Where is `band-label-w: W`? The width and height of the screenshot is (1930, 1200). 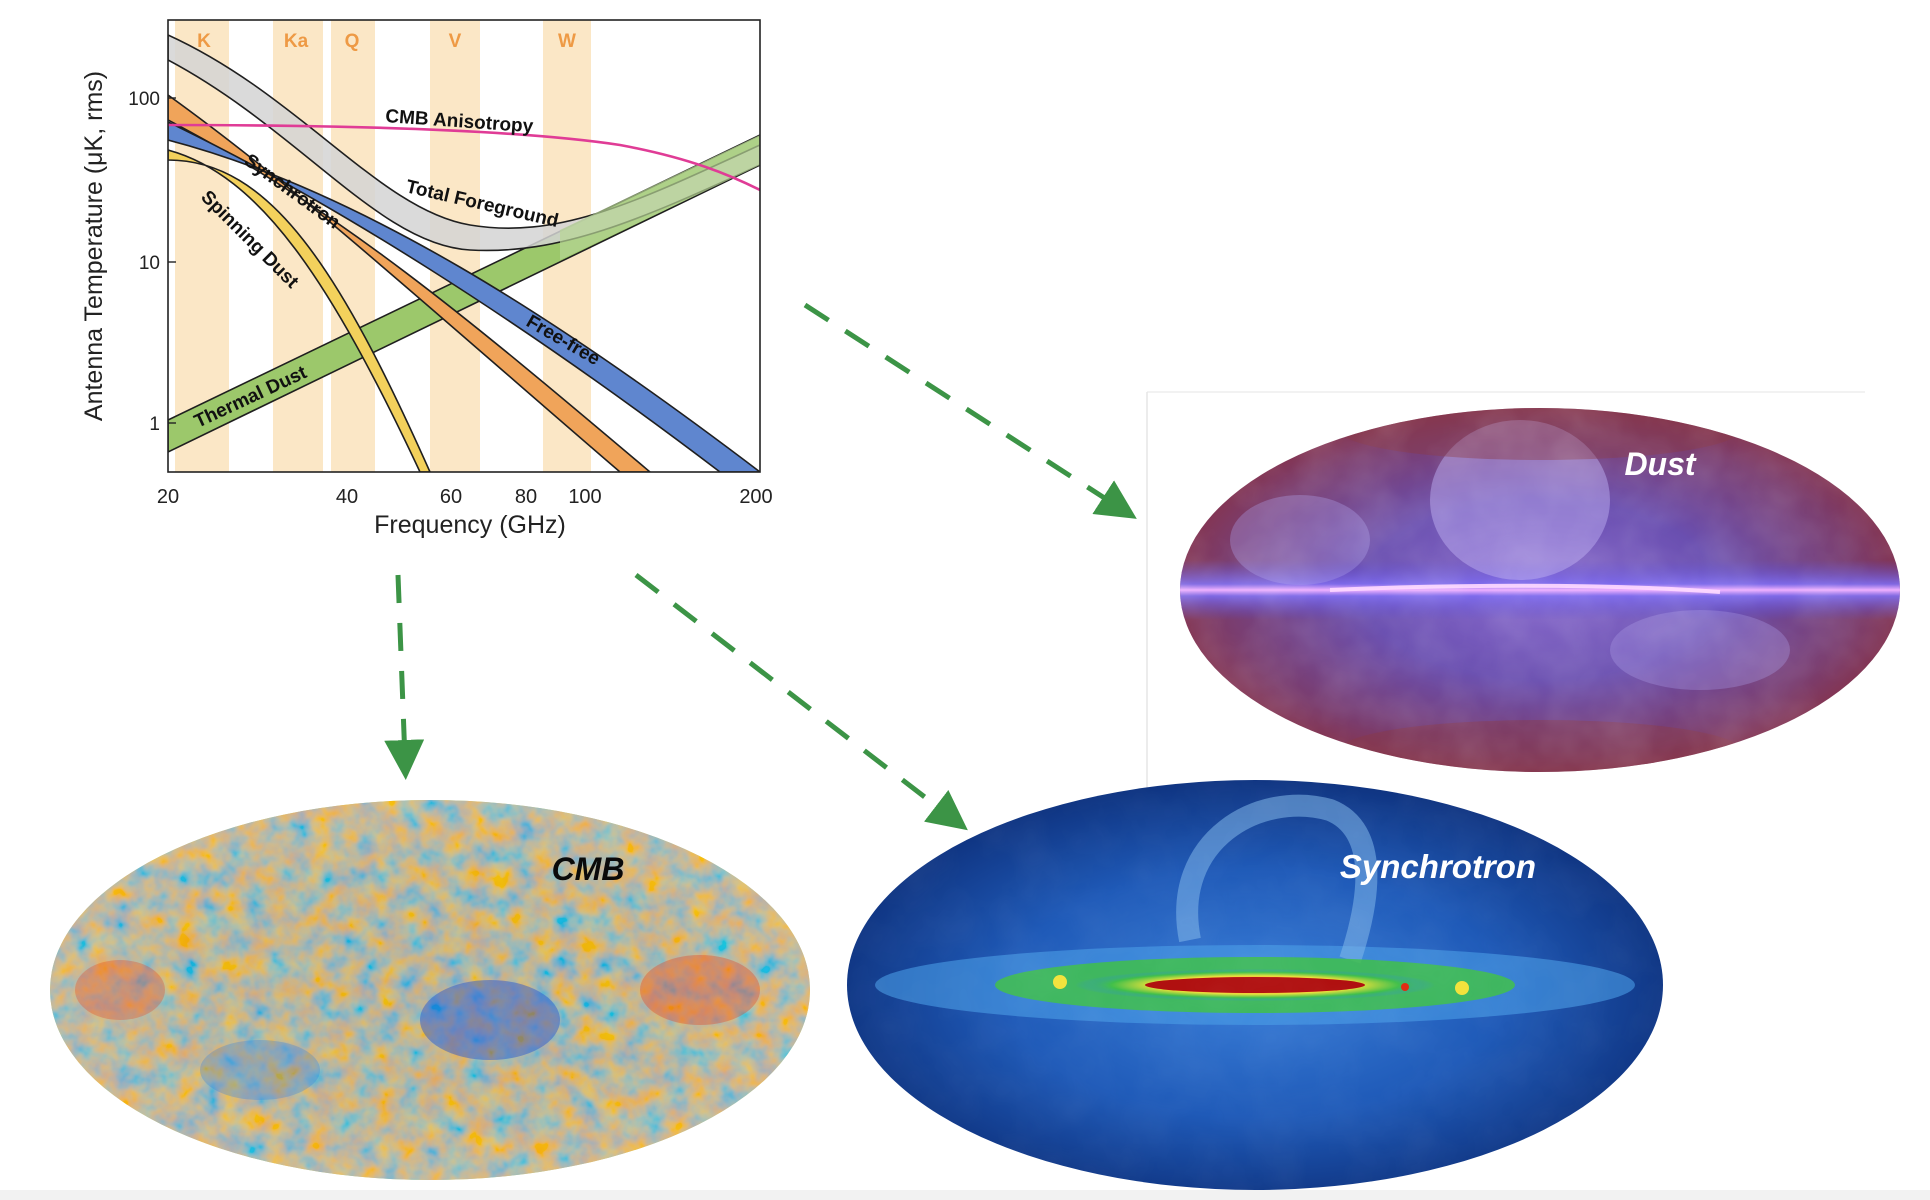
band-label-w: W is located at coordinates (567, 41).